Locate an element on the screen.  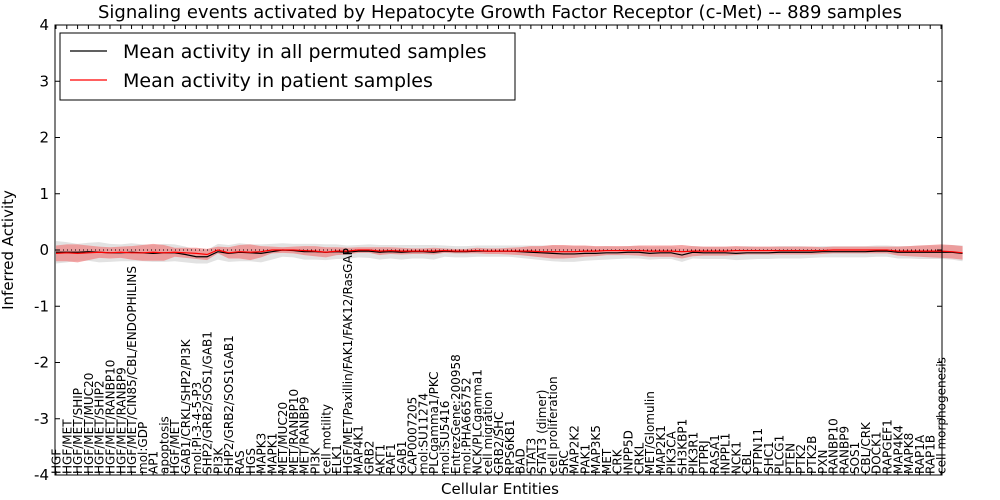
x-tick-label: MAP4K1 is located at coordinates (359, 449).